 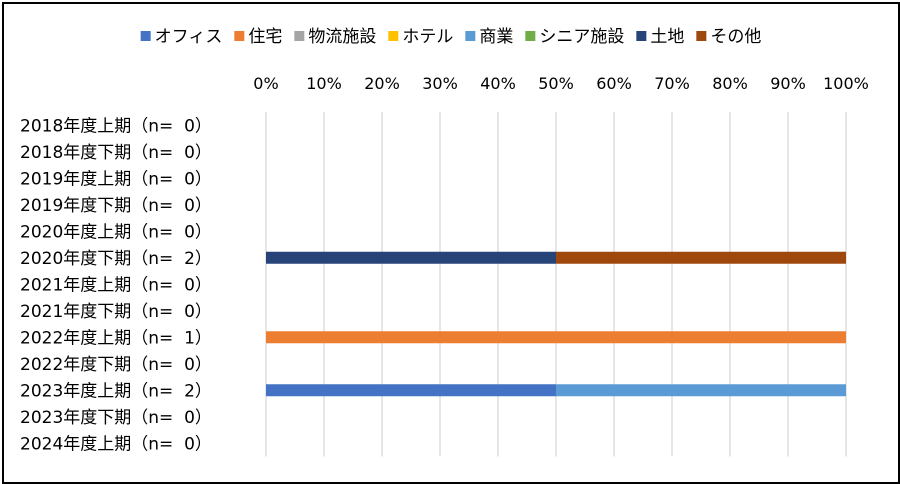 I want to click on legend: オフィス 住宅 物流施設 ホテル 商業 シニア施設 土地 その他, so click(x=450, y=37).